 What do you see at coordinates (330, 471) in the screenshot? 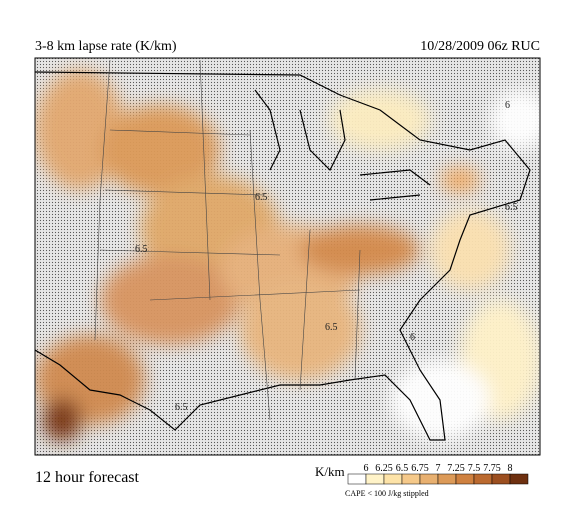
I see `units-label: K/km` at bounding box center [330, 471].